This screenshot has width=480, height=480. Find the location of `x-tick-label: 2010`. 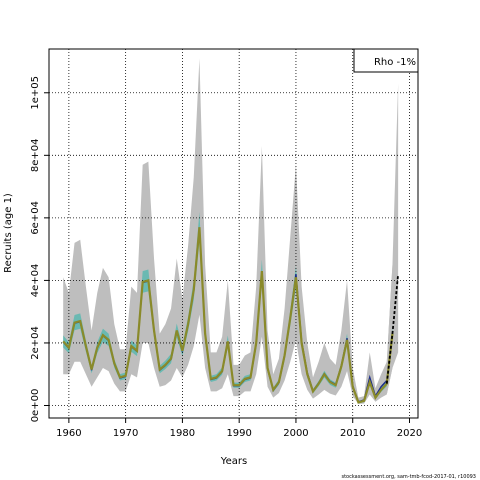

x-tick-label: 2010 is located at coordinates (352, 433).